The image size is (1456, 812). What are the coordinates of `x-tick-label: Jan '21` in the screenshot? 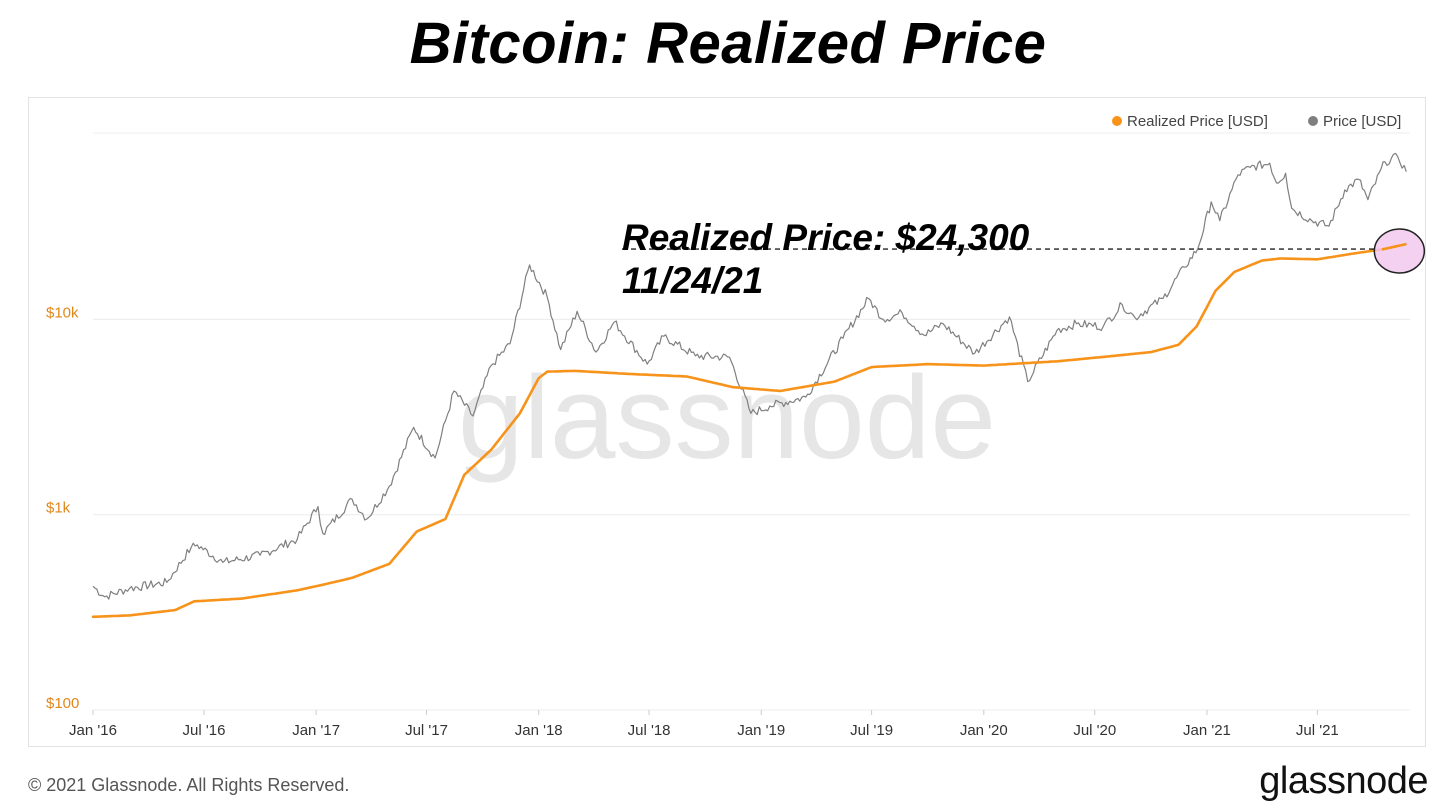 It's located at (1207, 730).